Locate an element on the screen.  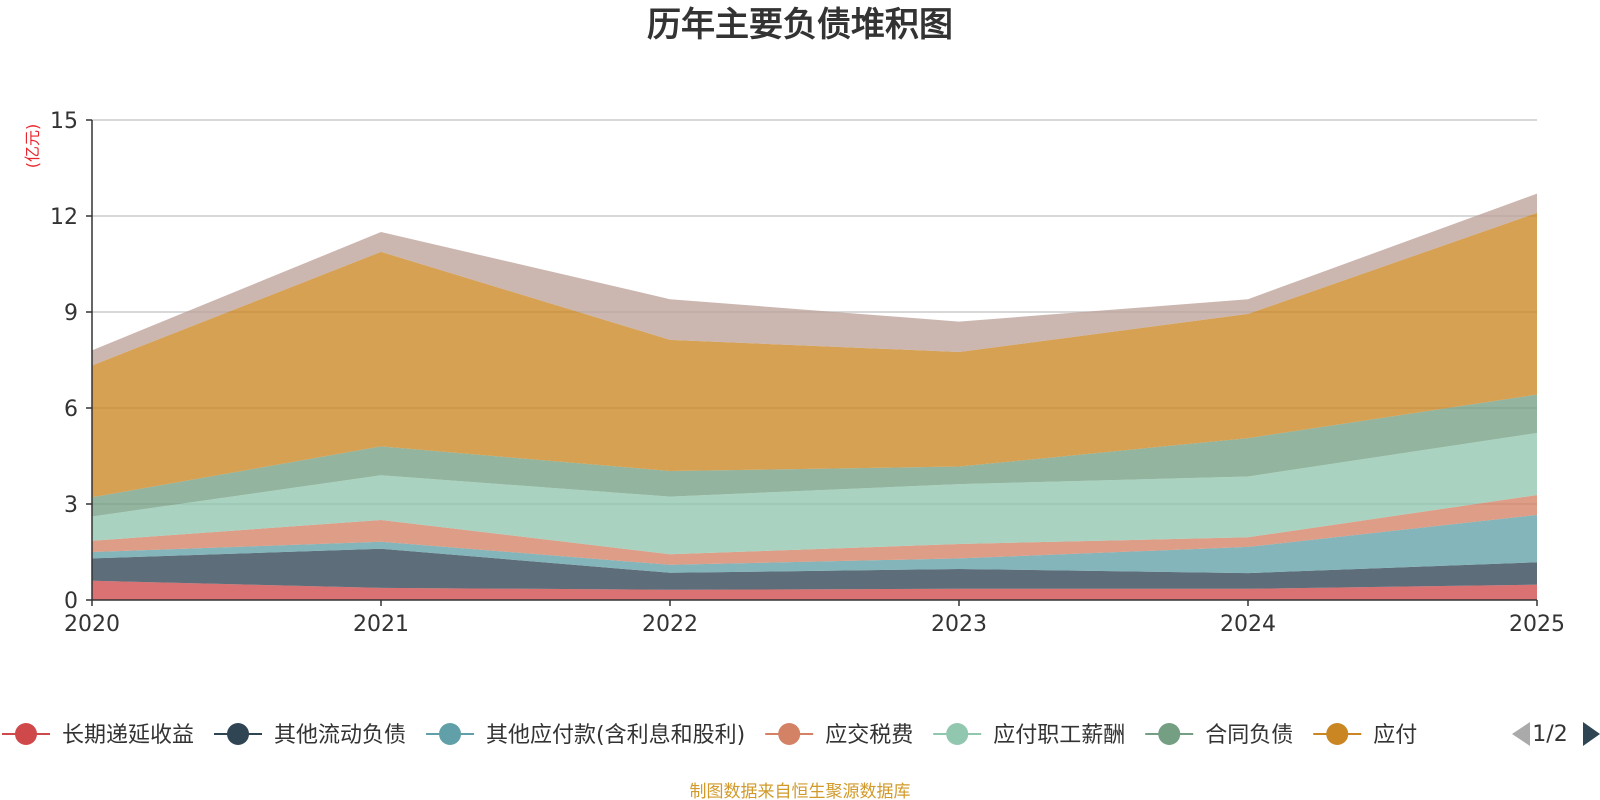
legend-pager: 1/2 is located at coordinates (1556, 734).